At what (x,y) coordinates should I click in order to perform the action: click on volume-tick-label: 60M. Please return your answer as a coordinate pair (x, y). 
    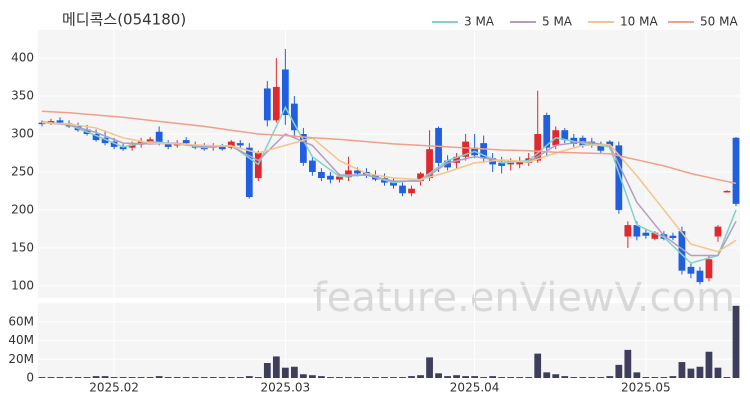
    Looking at the image, I should click on (21, 321).